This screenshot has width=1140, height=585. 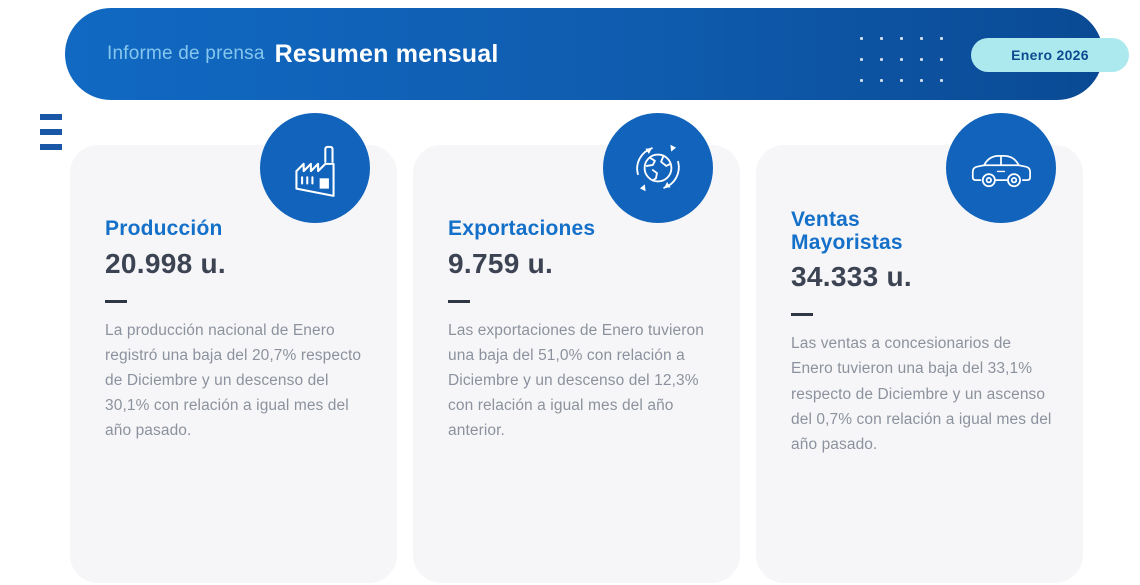 I want to click on page-title: Resumen mensual, so click(x=386, y=53).